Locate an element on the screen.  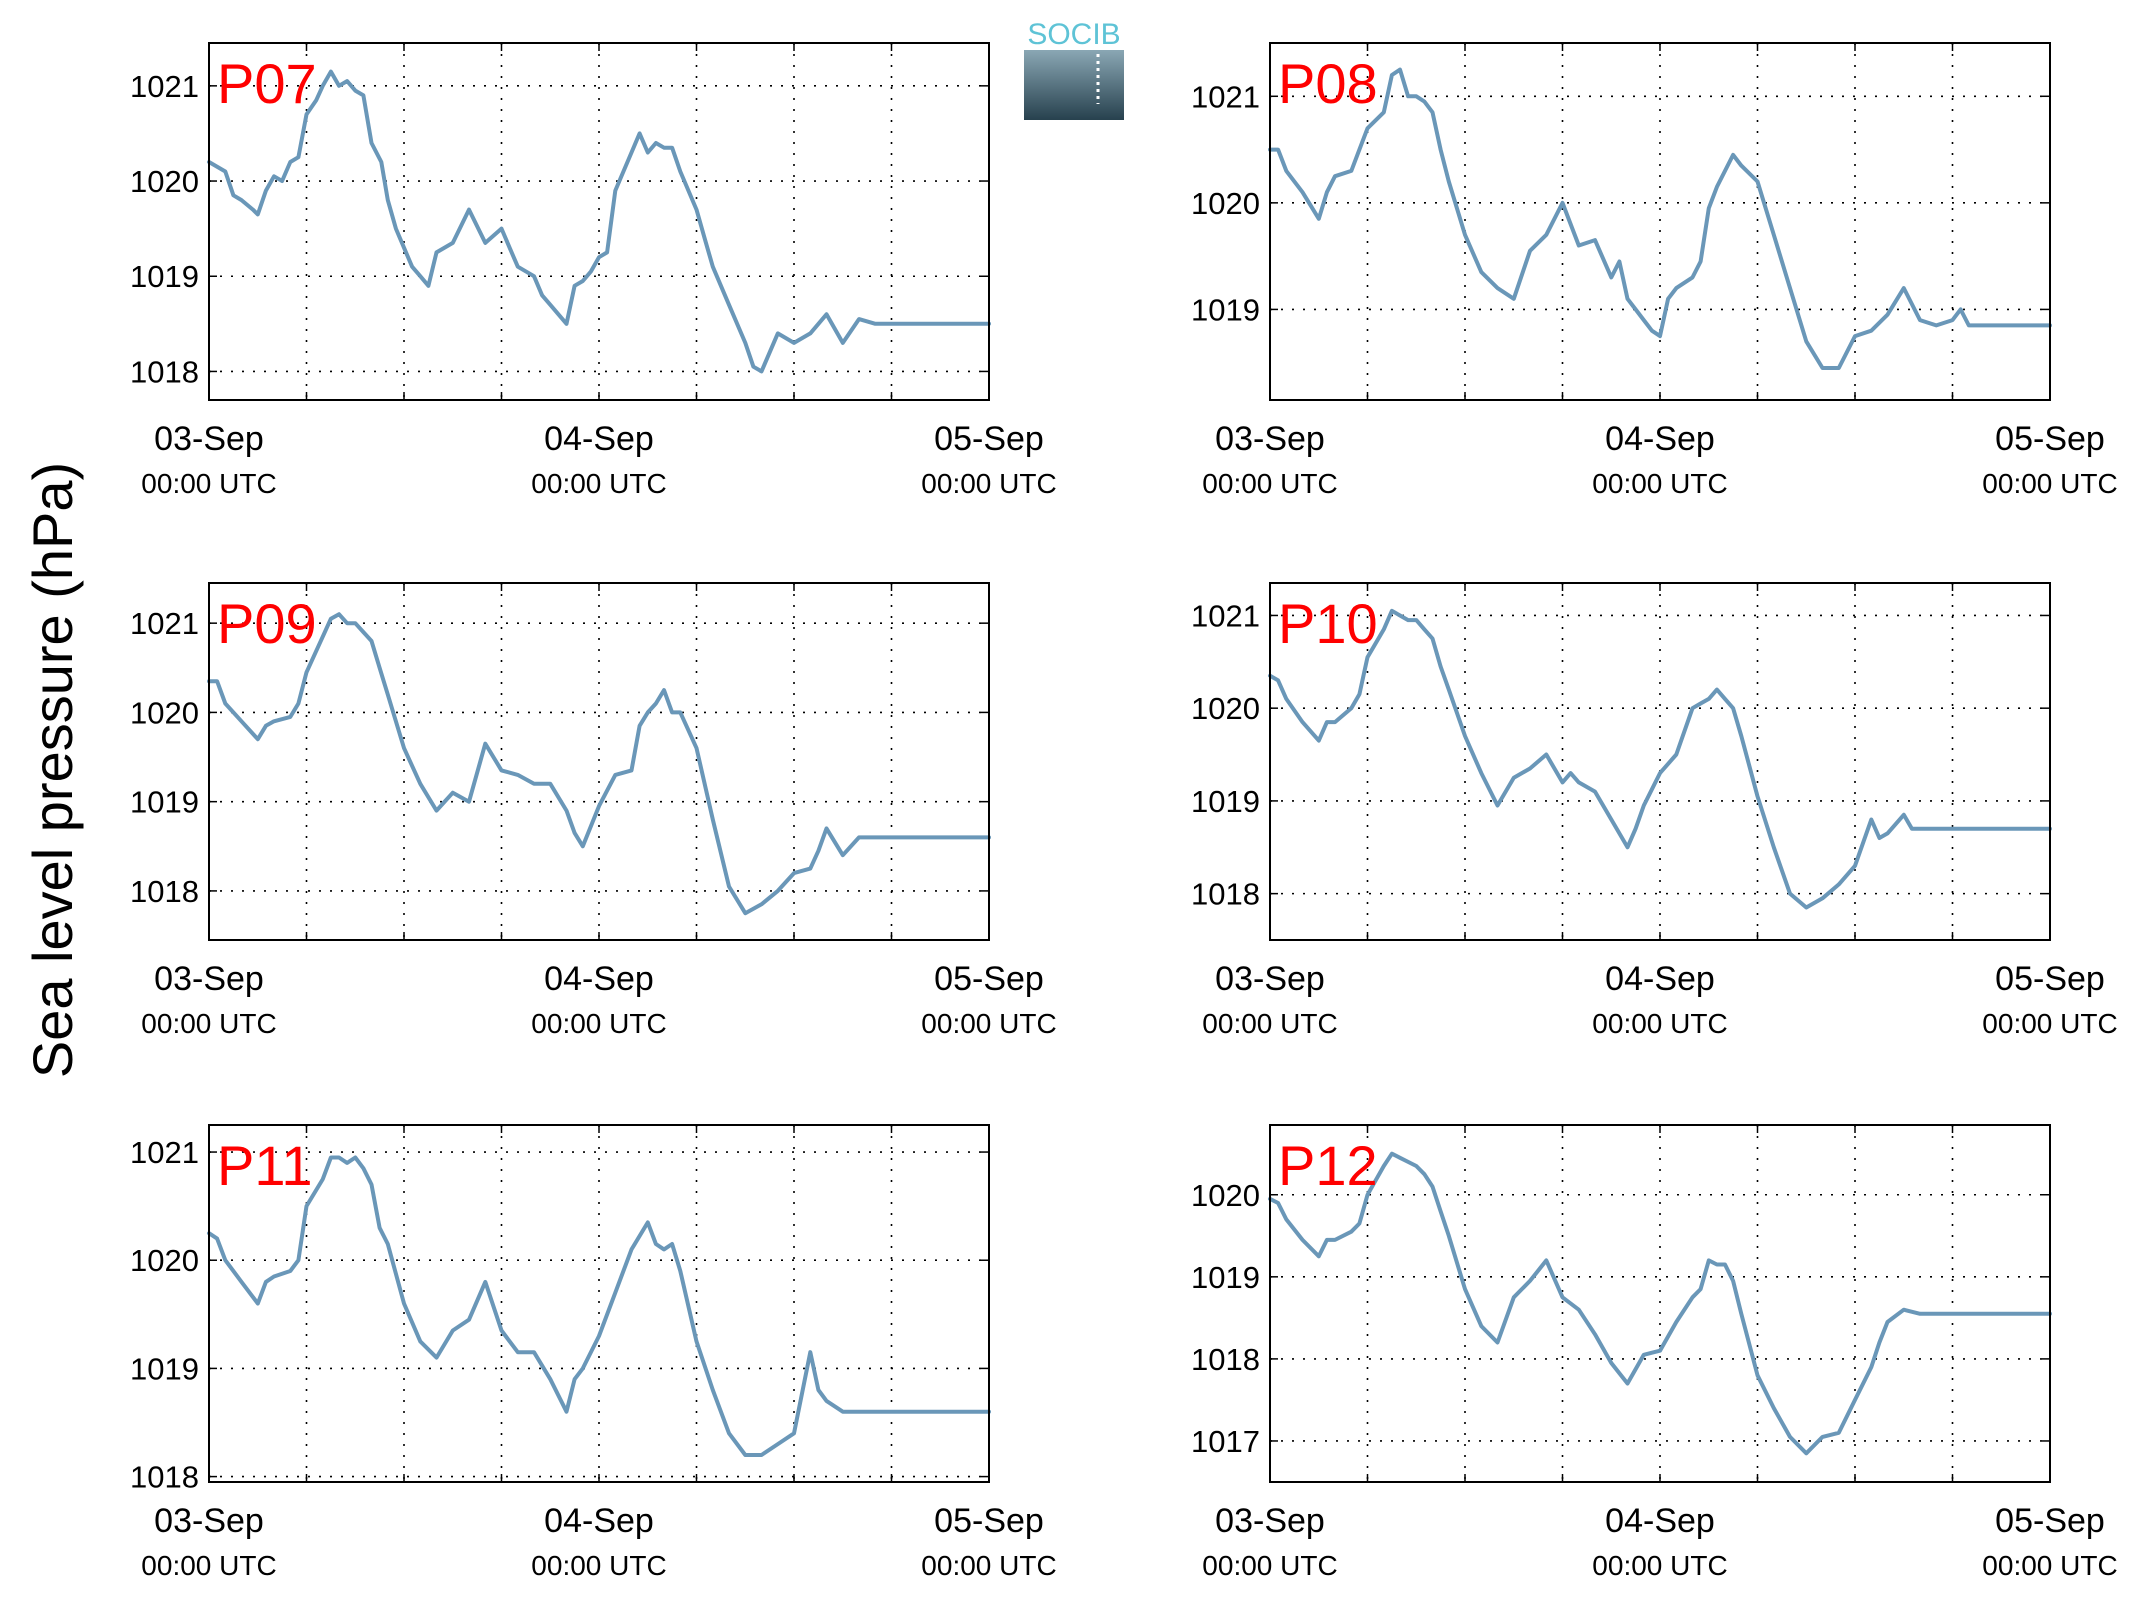
panel-title: P10 is located at coordinates (1328, 623).